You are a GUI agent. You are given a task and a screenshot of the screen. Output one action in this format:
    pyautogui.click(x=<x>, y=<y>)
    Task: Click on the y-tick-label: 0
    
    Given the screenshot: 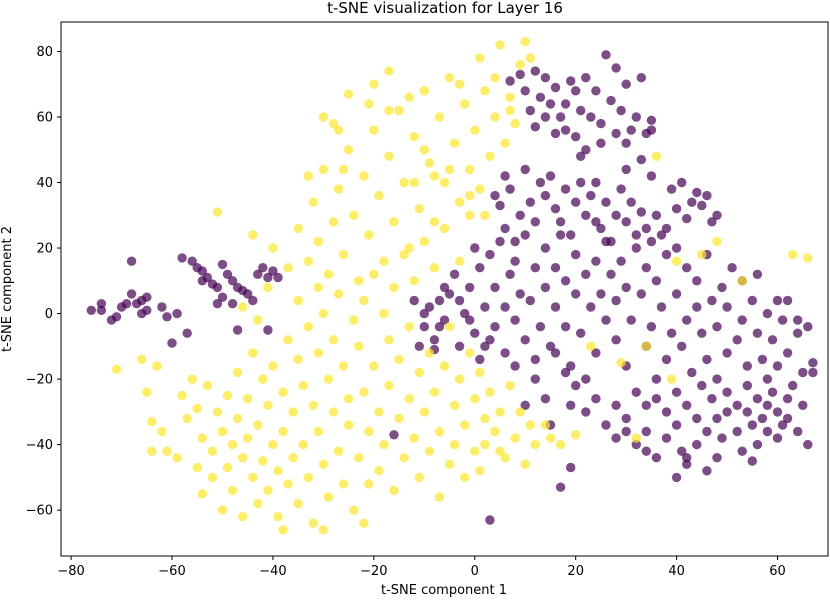 What is the action you would take?
    pyautogui.click(x=49, y=314)
    